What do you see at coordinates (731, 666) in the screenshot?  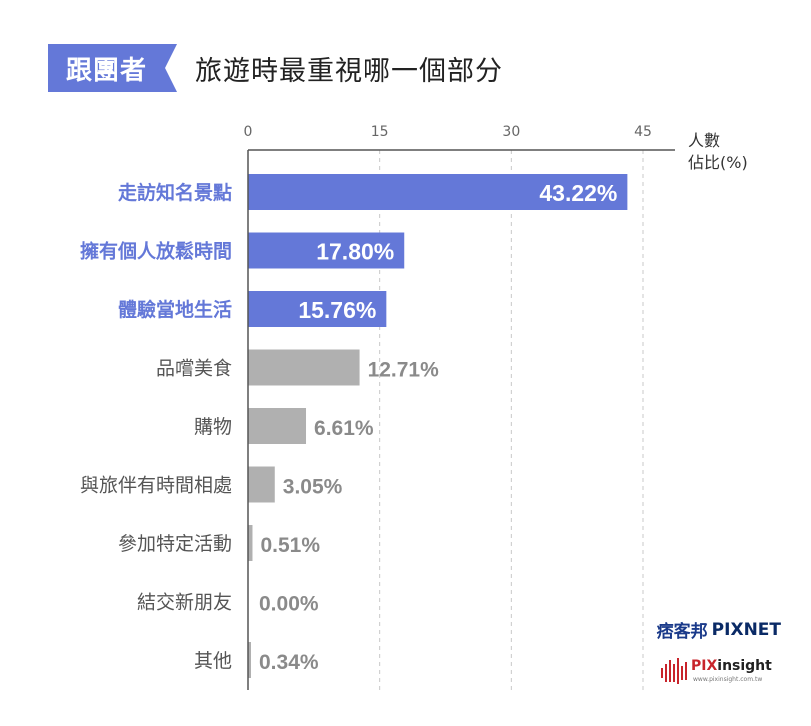 I see `pixinsight-wordmark: PIXinsight` at bounding box center [731, 666].